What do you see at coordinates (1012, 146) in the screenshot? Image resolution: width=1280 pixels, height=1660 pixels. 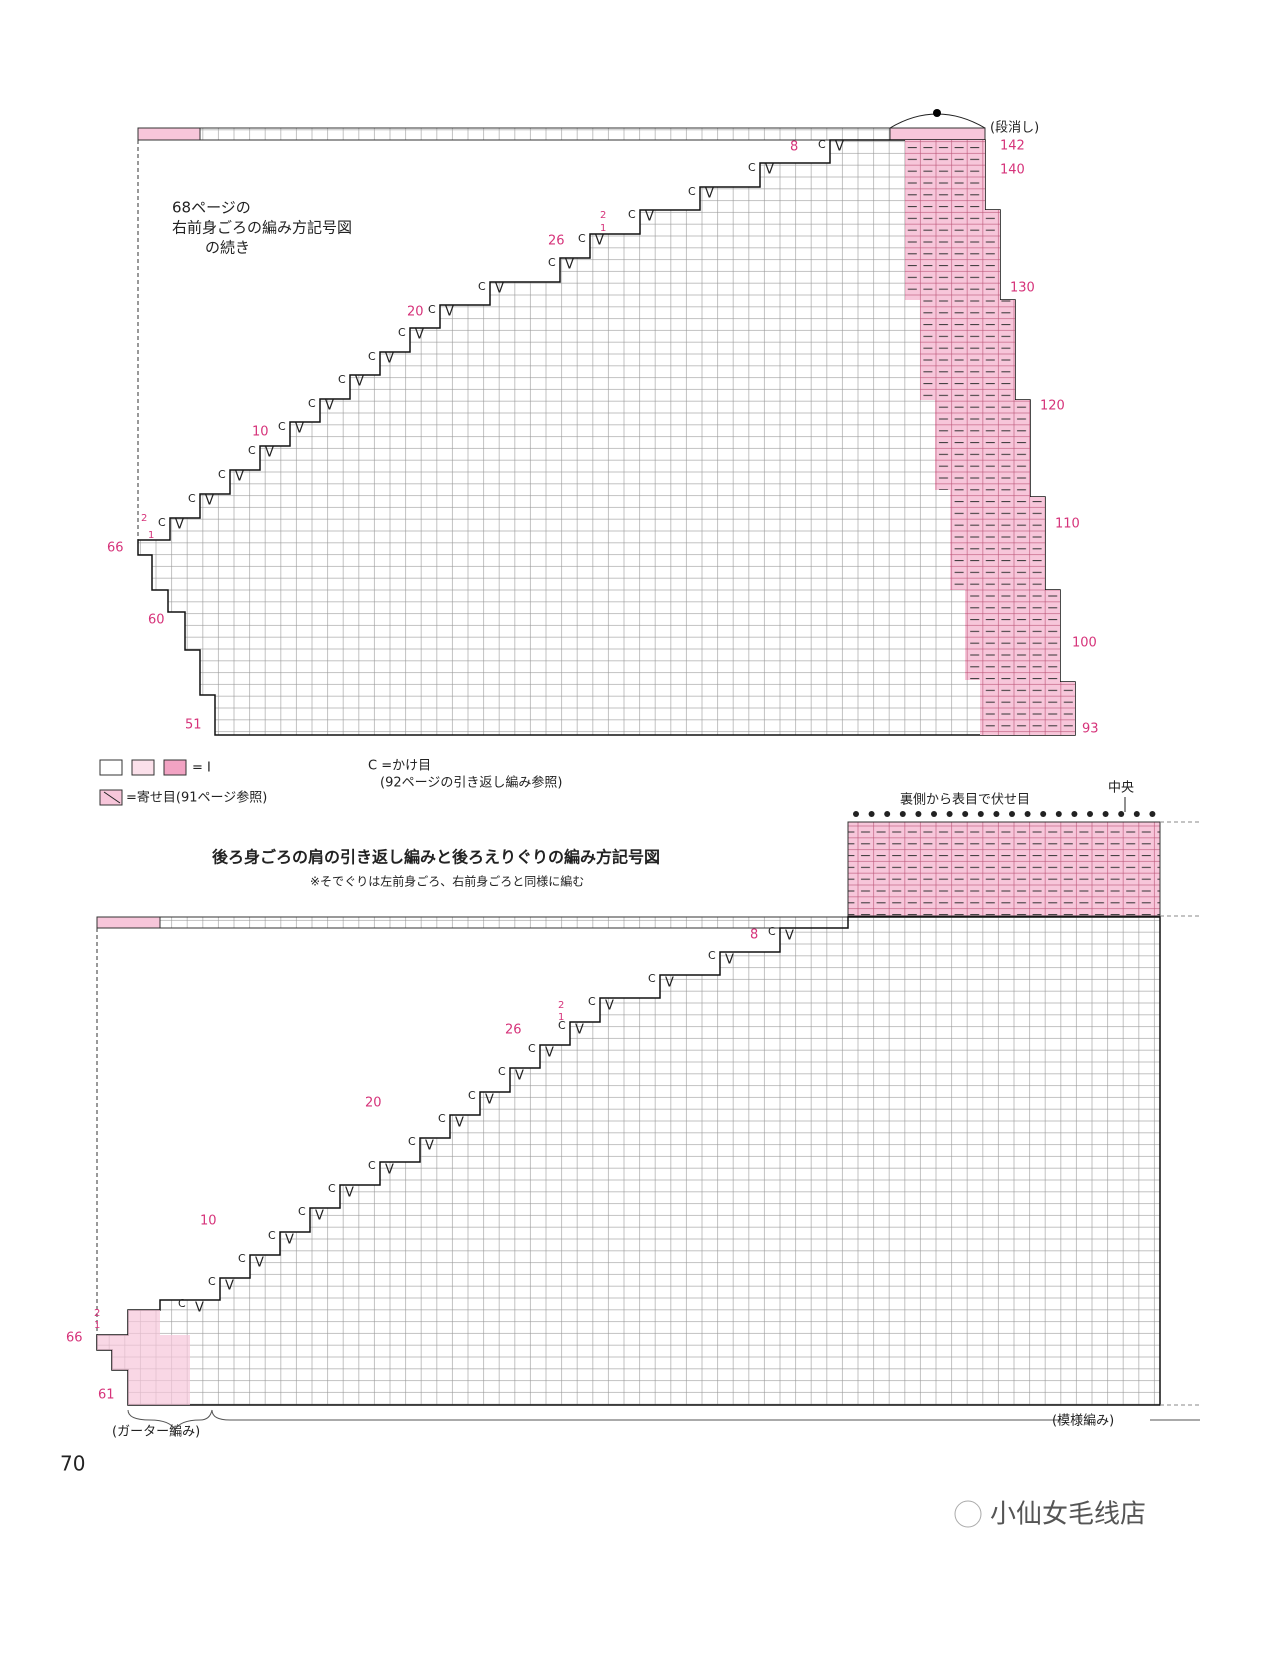 I see `row-label: 142` at bounding box center [1012, 146].